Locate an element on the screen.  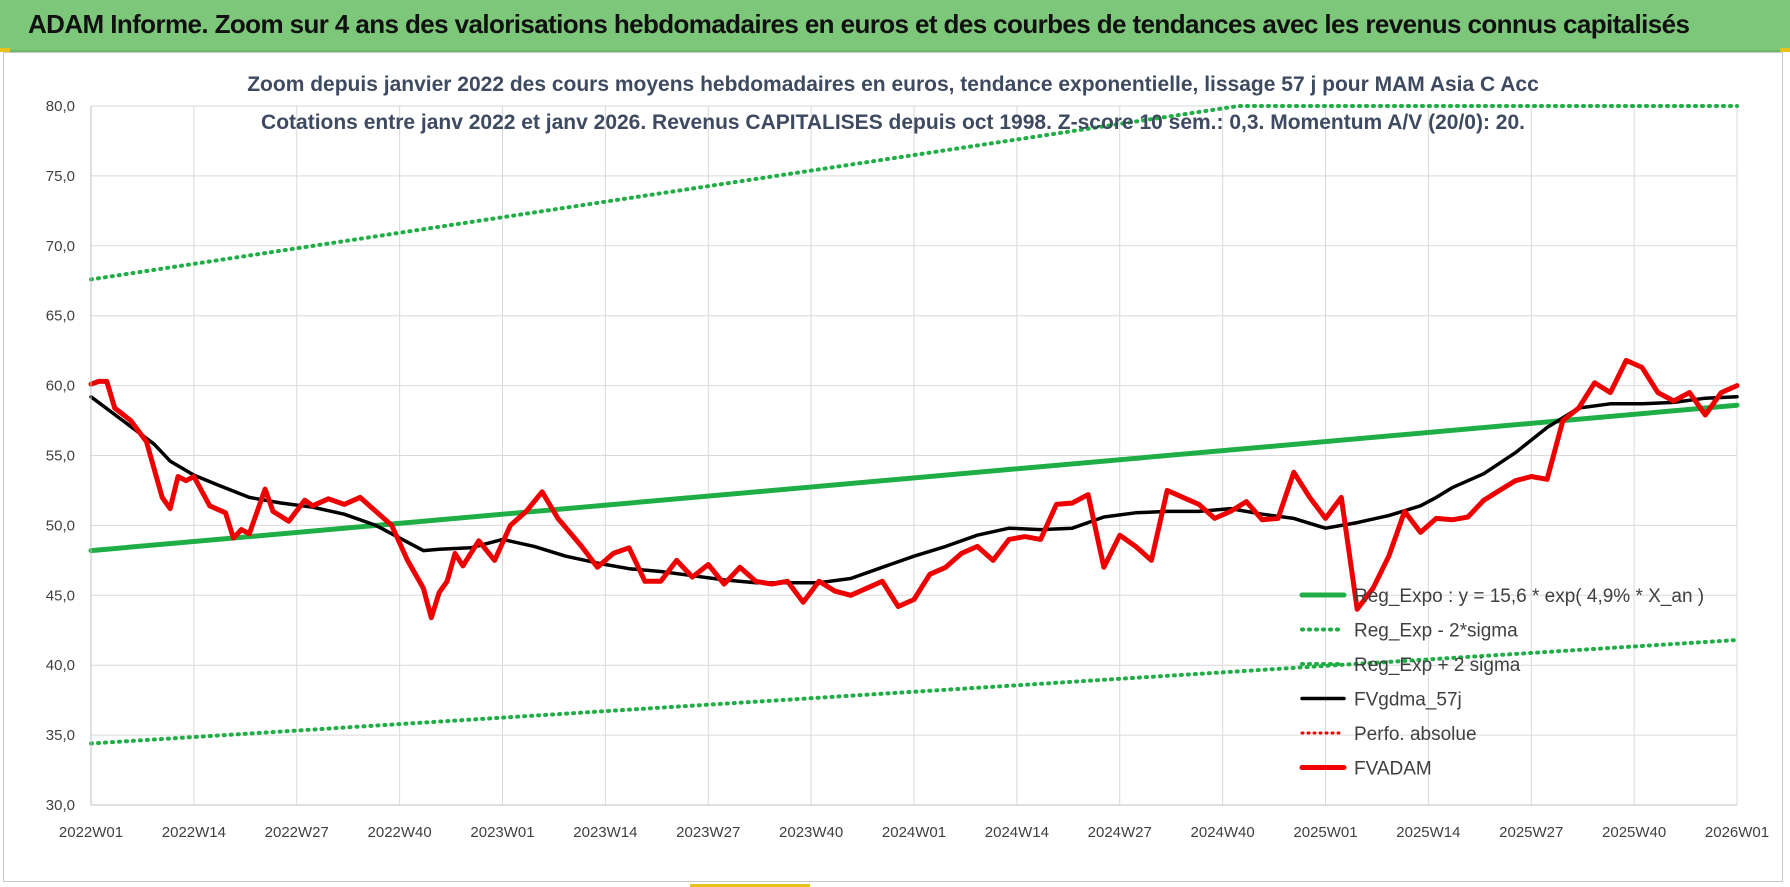
x-tick-label: 2023W01 is located at coordinates (502, 832).